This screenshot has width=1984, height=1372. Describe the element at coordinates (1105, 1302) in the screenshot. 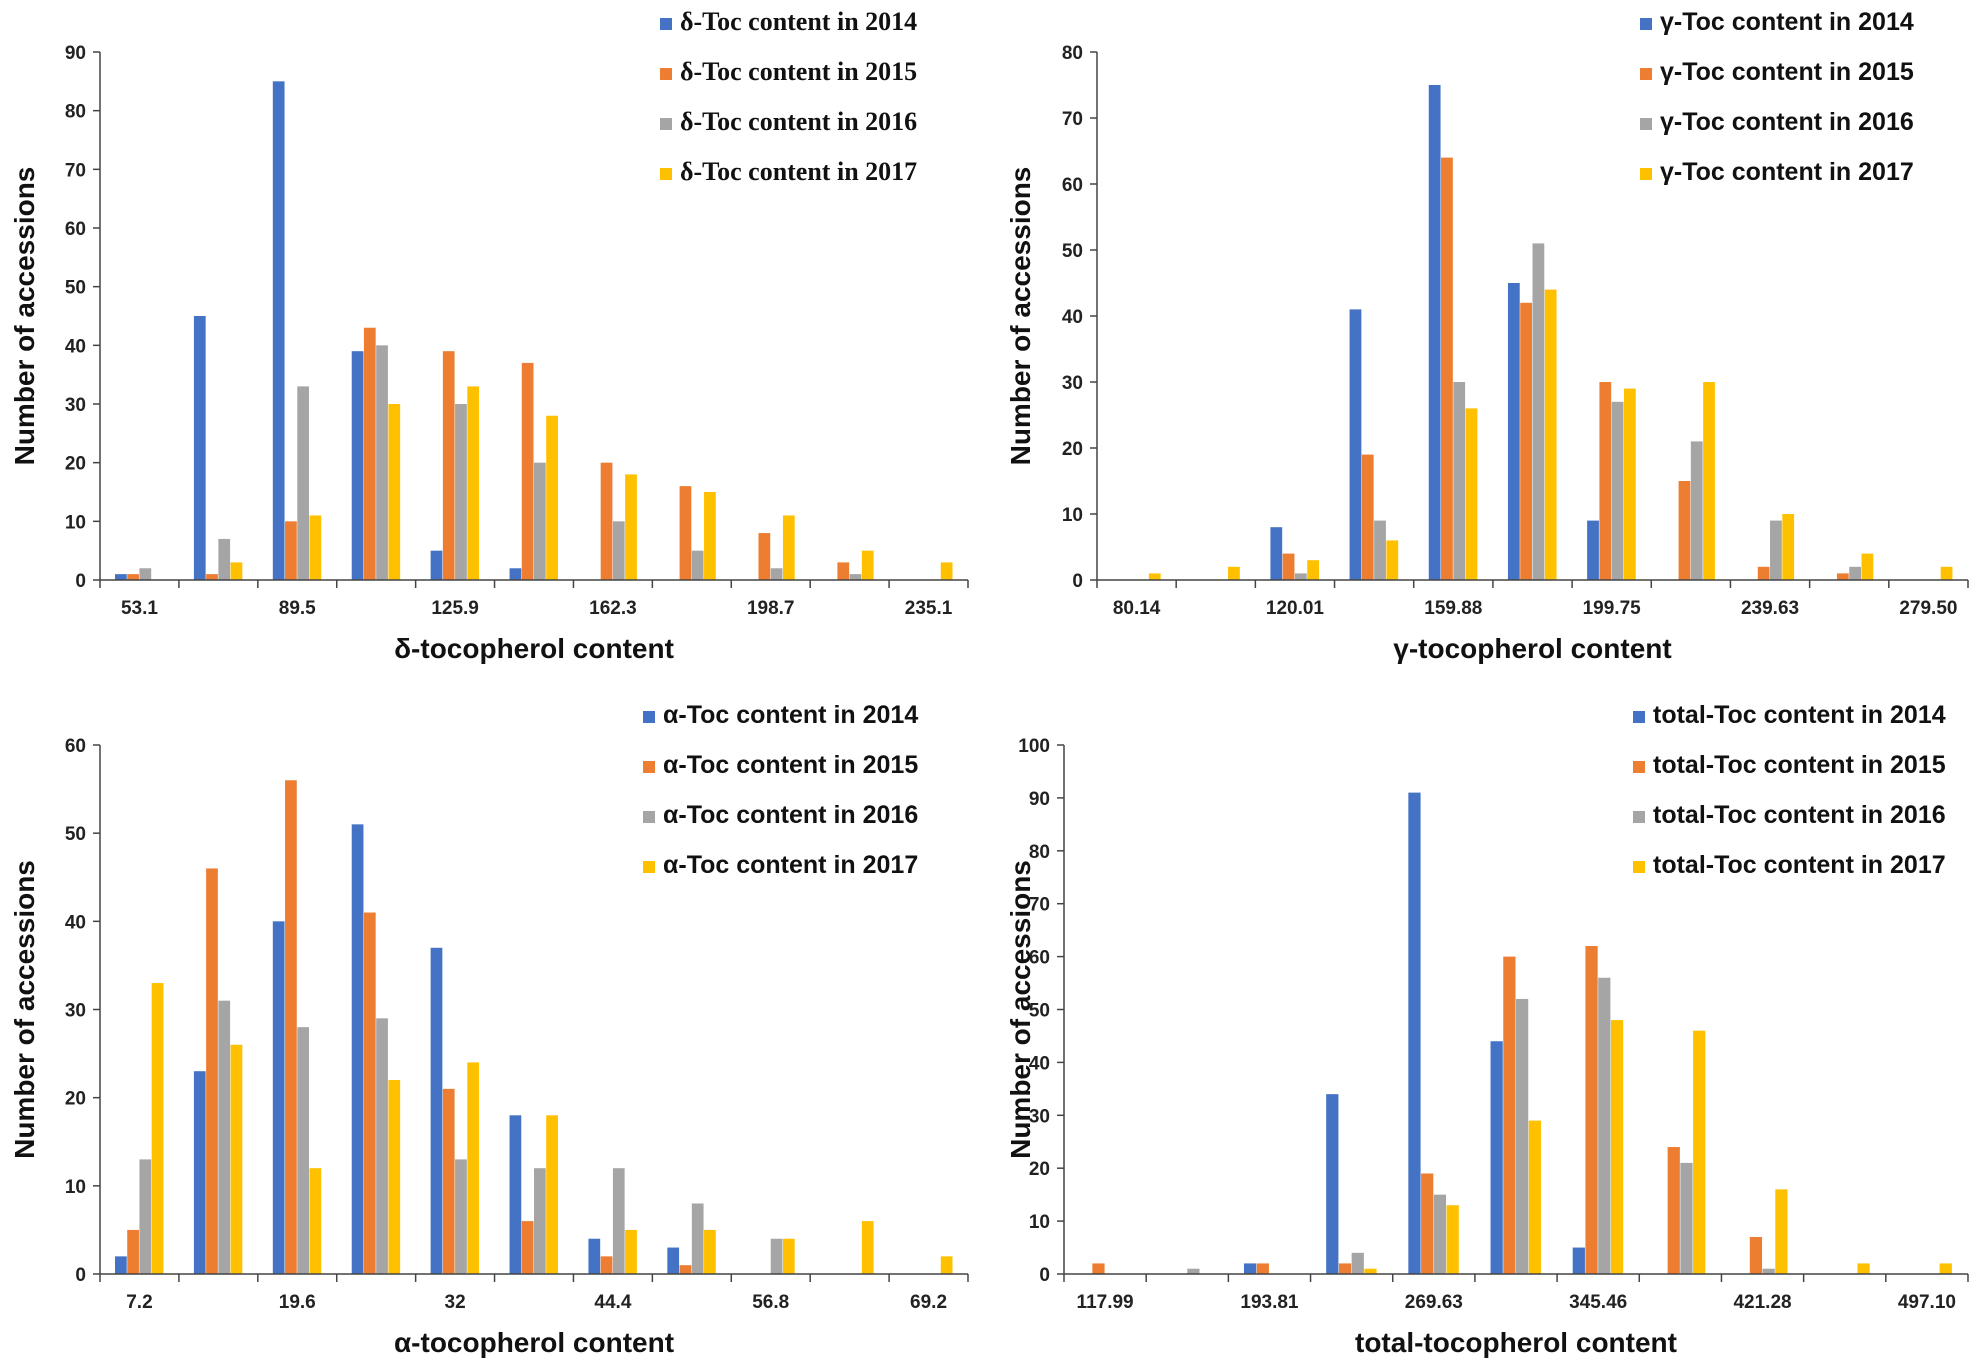

I see `x-tick-label: 117.99` at that location.